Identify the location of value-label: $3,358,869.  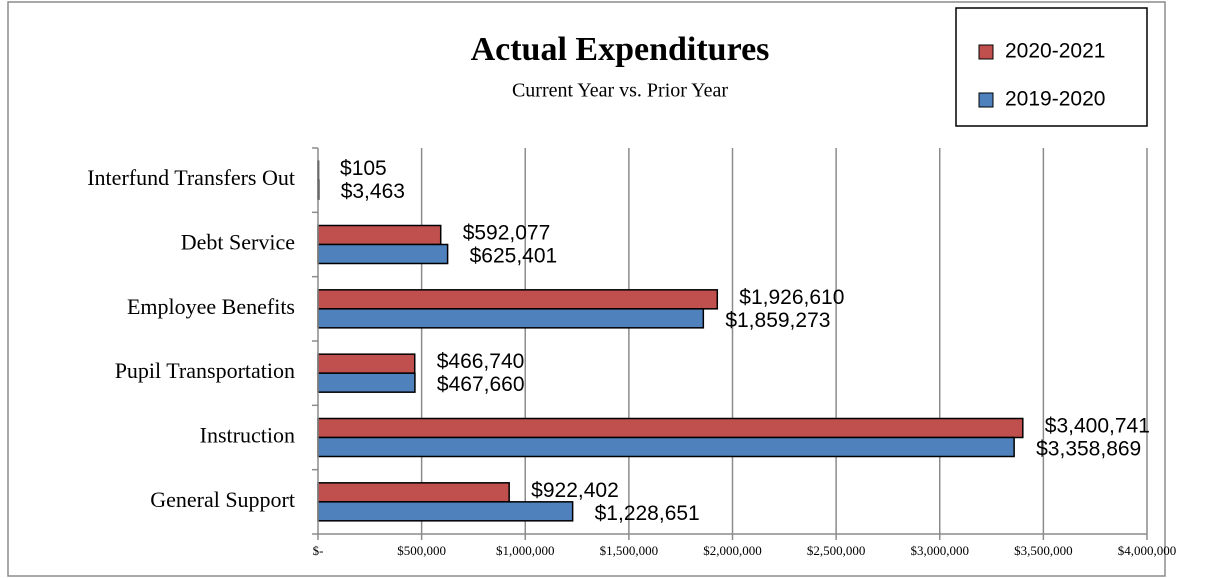
(1088, 449).